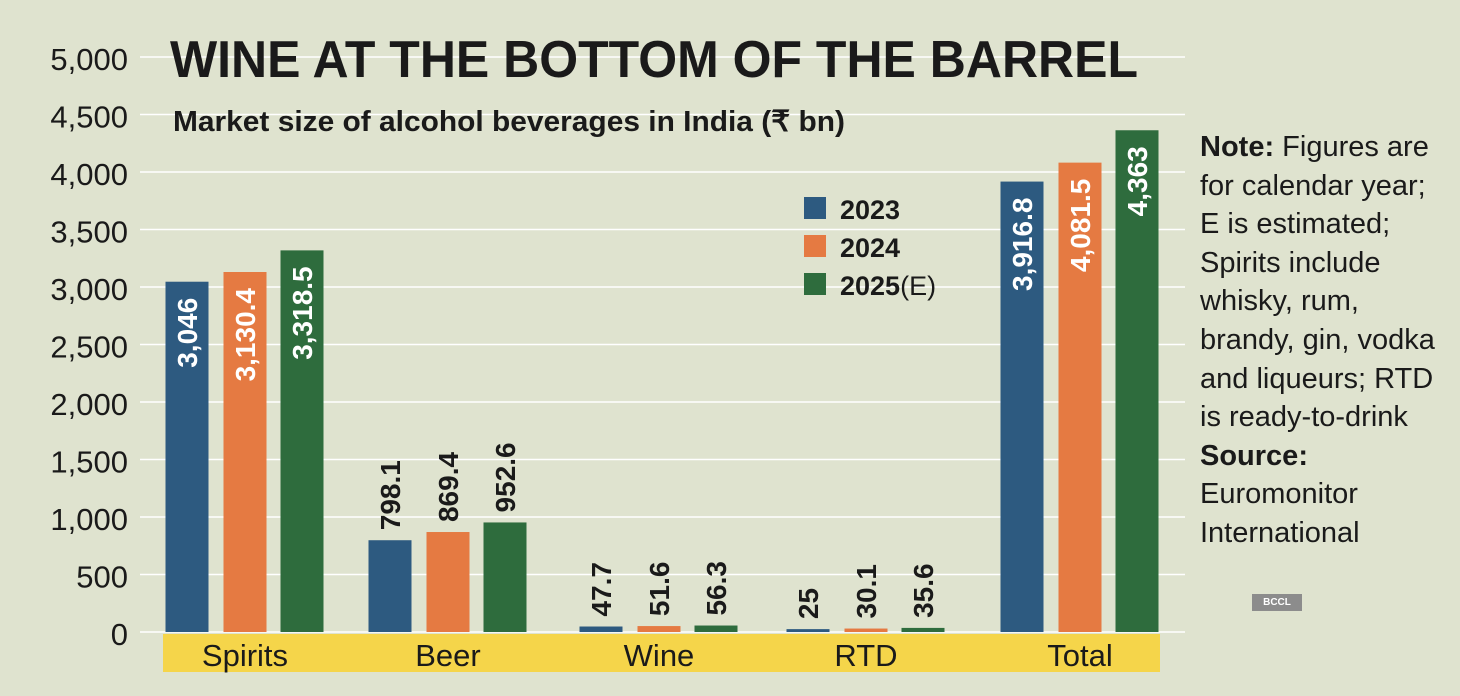  Describe the element at coordinates (866, 591) in the screenshot. I see `bar-value-label: 30.1` at that location.